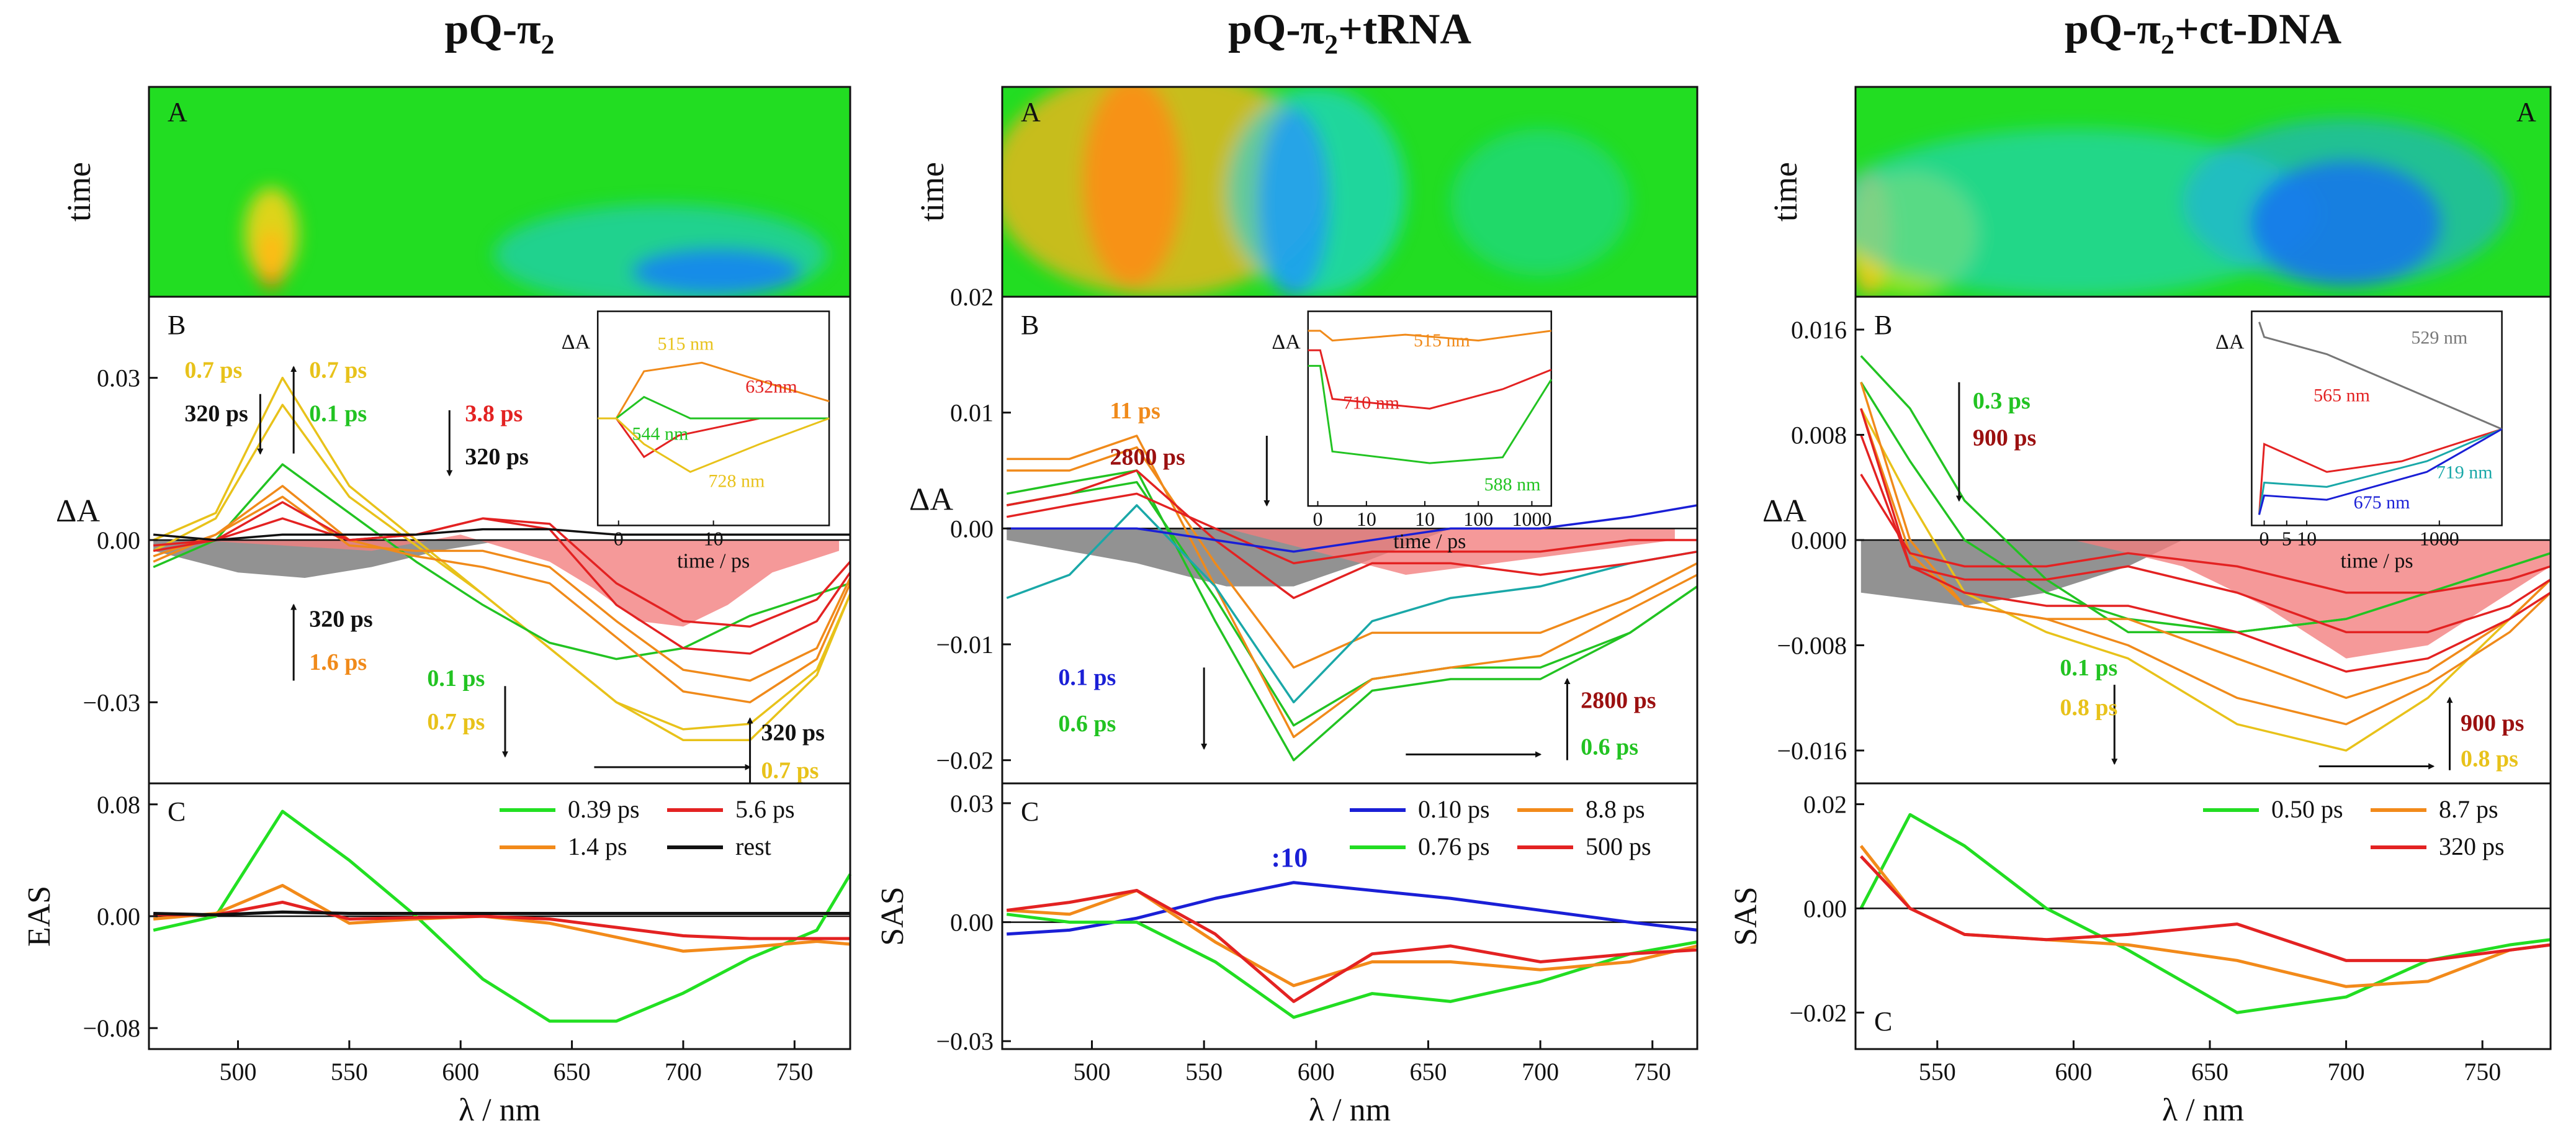 Image resolution: width=2576 pixels, height=1131 pixels. Describe the element at coordinates (1531, 519) in the screenshot. I see `inset-x-tick-label: 1000` at that location.